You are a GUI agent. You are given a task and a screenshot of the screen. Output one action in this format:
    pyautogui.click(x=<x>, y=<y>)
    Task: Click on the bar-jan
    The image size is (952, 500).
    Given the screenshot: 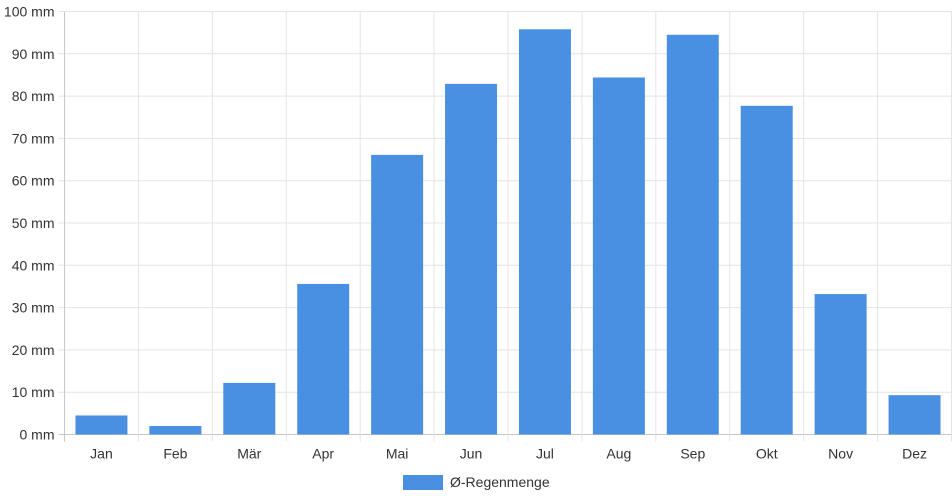 What is the action you would take?
    pyautogui.click(x=101, y=425)
    